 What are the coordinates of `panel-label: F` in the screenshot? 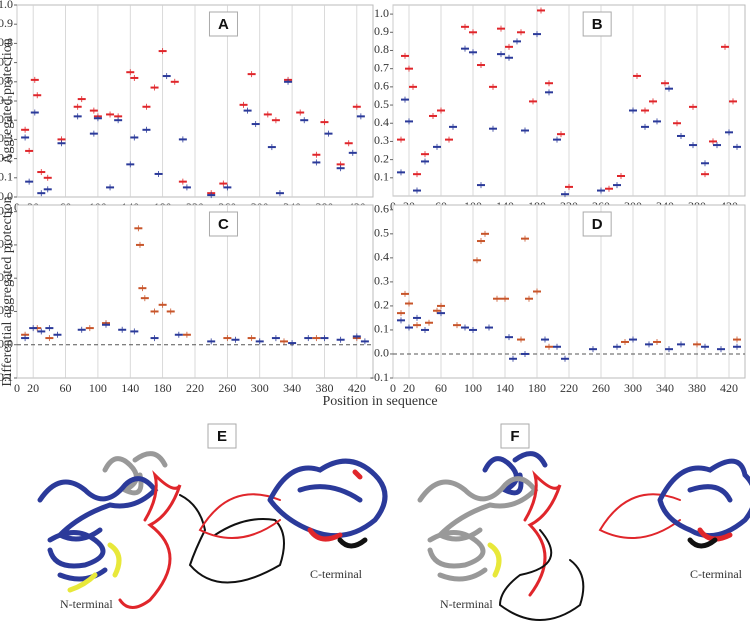 It's located at (514, 436).